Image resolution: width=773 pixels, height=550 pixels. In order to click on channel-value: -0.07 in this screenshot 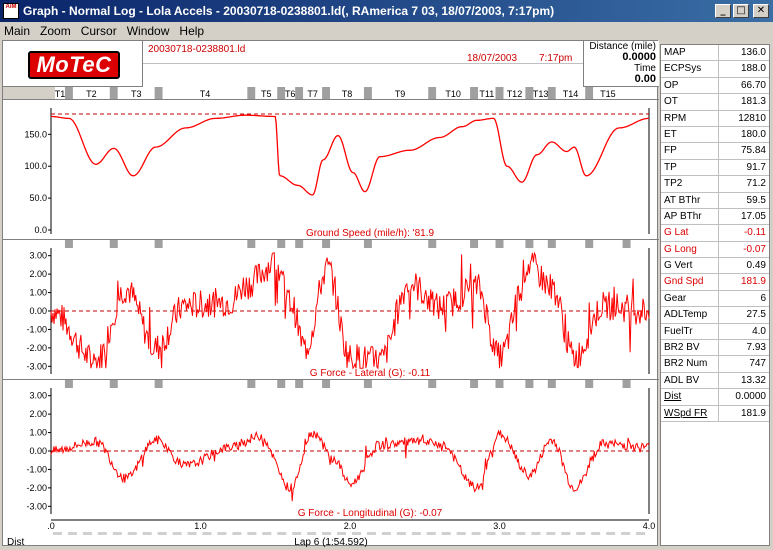, I will do `click(754, 249)`.